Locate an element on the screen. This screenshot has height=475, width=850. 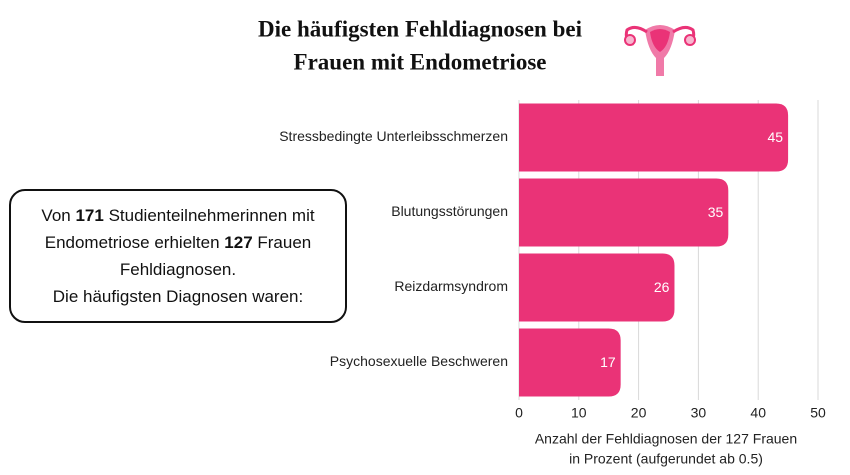
annotation-line: Fehldiagnosen. is located at coordinates (178, 269).